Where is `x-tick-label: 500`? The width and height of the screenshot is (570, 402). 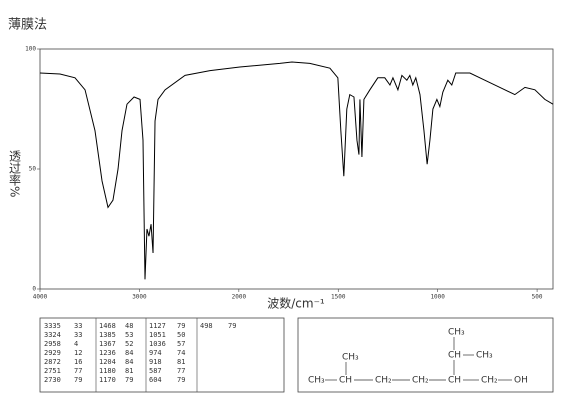
x-tick-label: 500 is located at coordinates (537, 297).